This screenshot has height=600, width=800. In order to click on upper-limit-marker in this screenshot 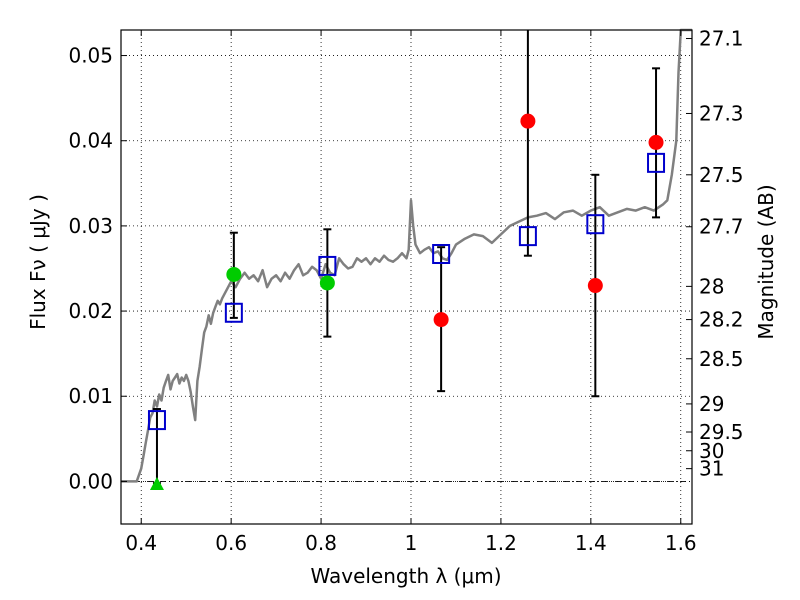, I will do `click(156, 483)`.